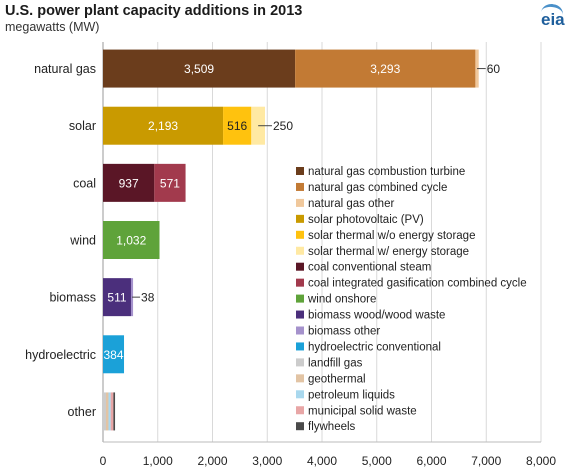 The height and width of the screenshot is (476, 575). I want to click on x-tick-label: 8,000, so click(541, 461).